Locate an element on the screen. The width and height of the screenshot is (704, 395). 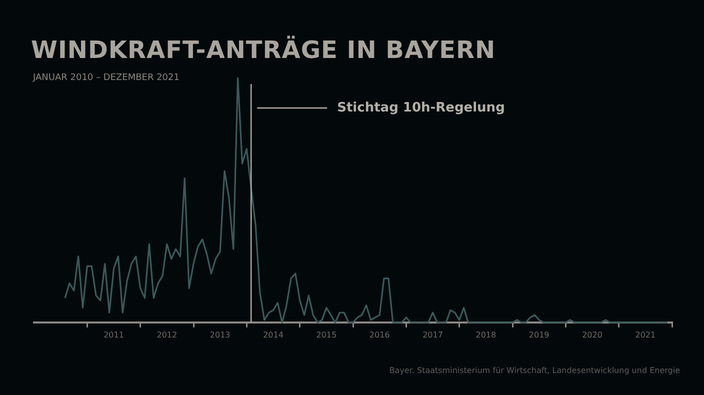
x-tick-label: 2018 is located at coordinates (486, 335).